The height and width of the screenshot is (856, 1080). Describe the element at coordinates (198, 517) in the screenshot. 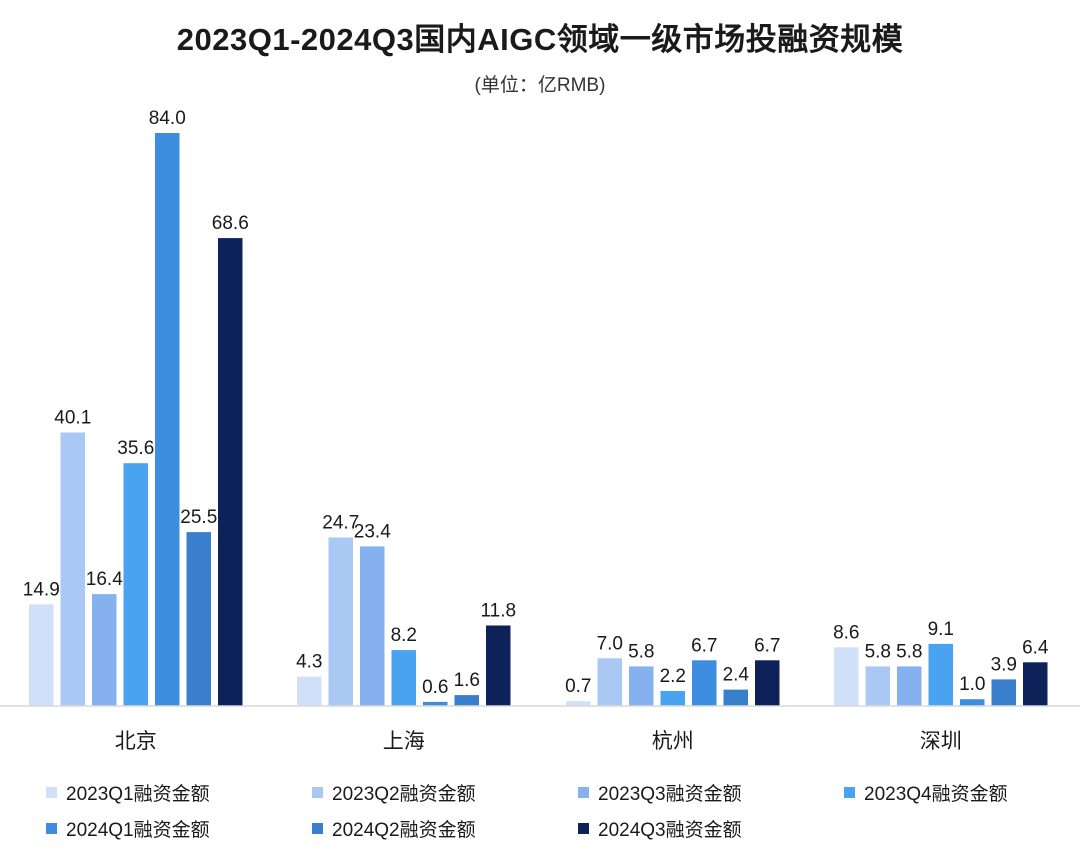

I see `bar-value-label: 25.5` at that location.